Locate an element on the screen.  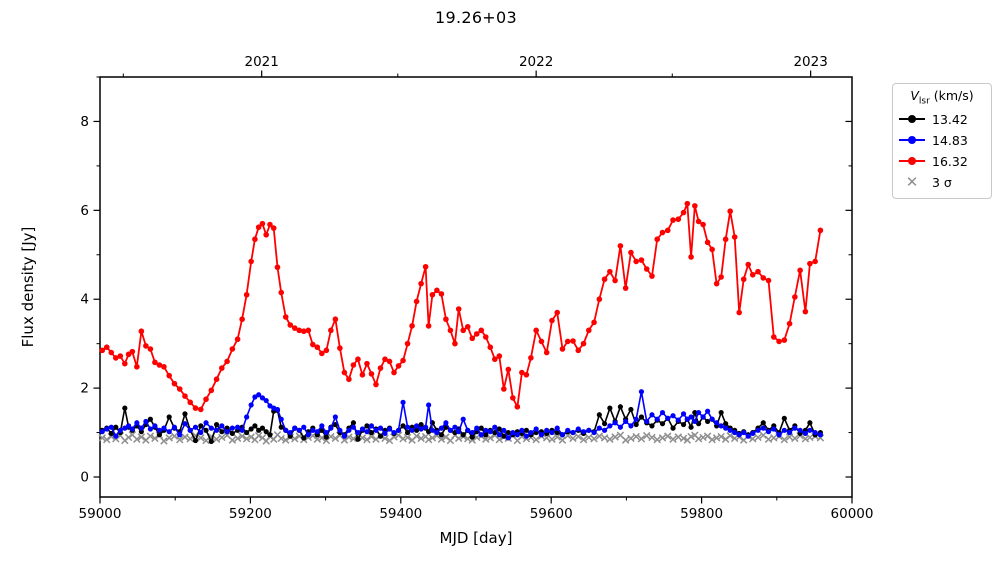
chart-title: 19.26+03 is located at coordinates (476, 17).